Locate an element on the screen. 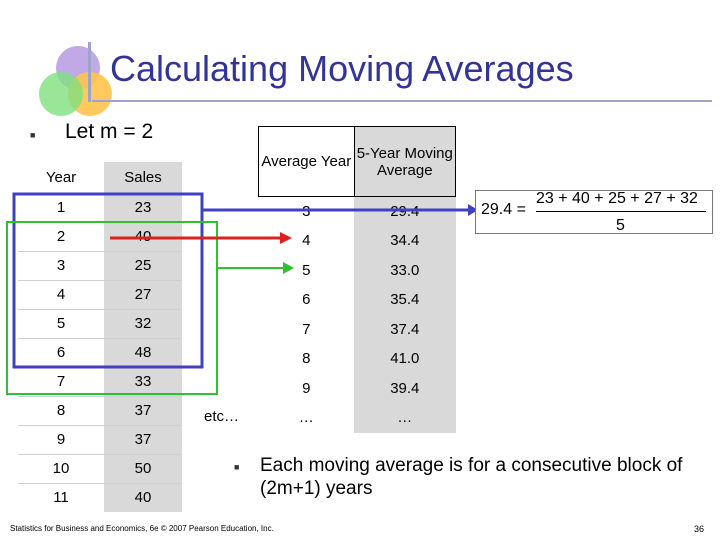 The image size is (720, 540). table-row: 8 37 is located at coordinates (100, 410).